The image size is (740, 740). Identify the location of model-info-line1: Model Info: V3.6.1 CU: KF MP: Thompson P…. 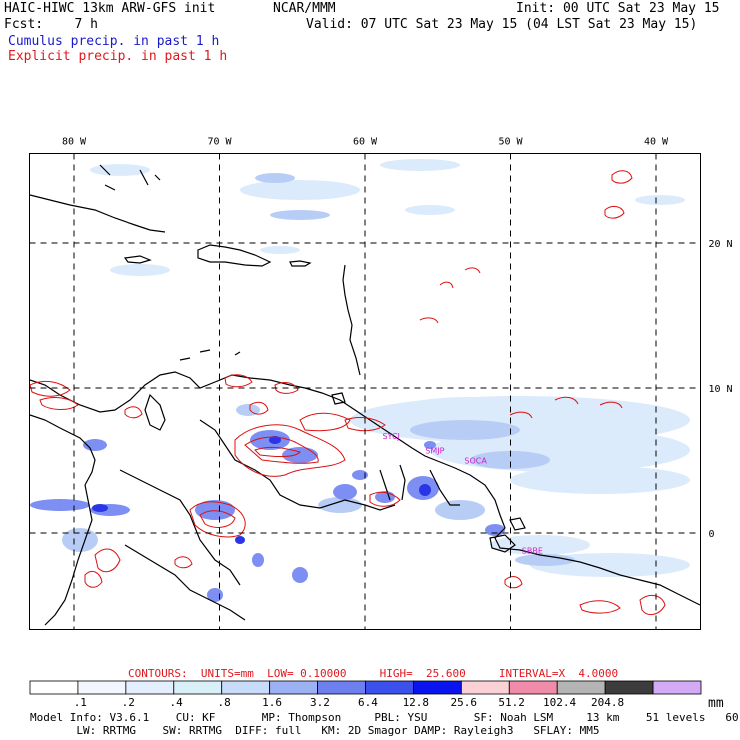
(385, 717).